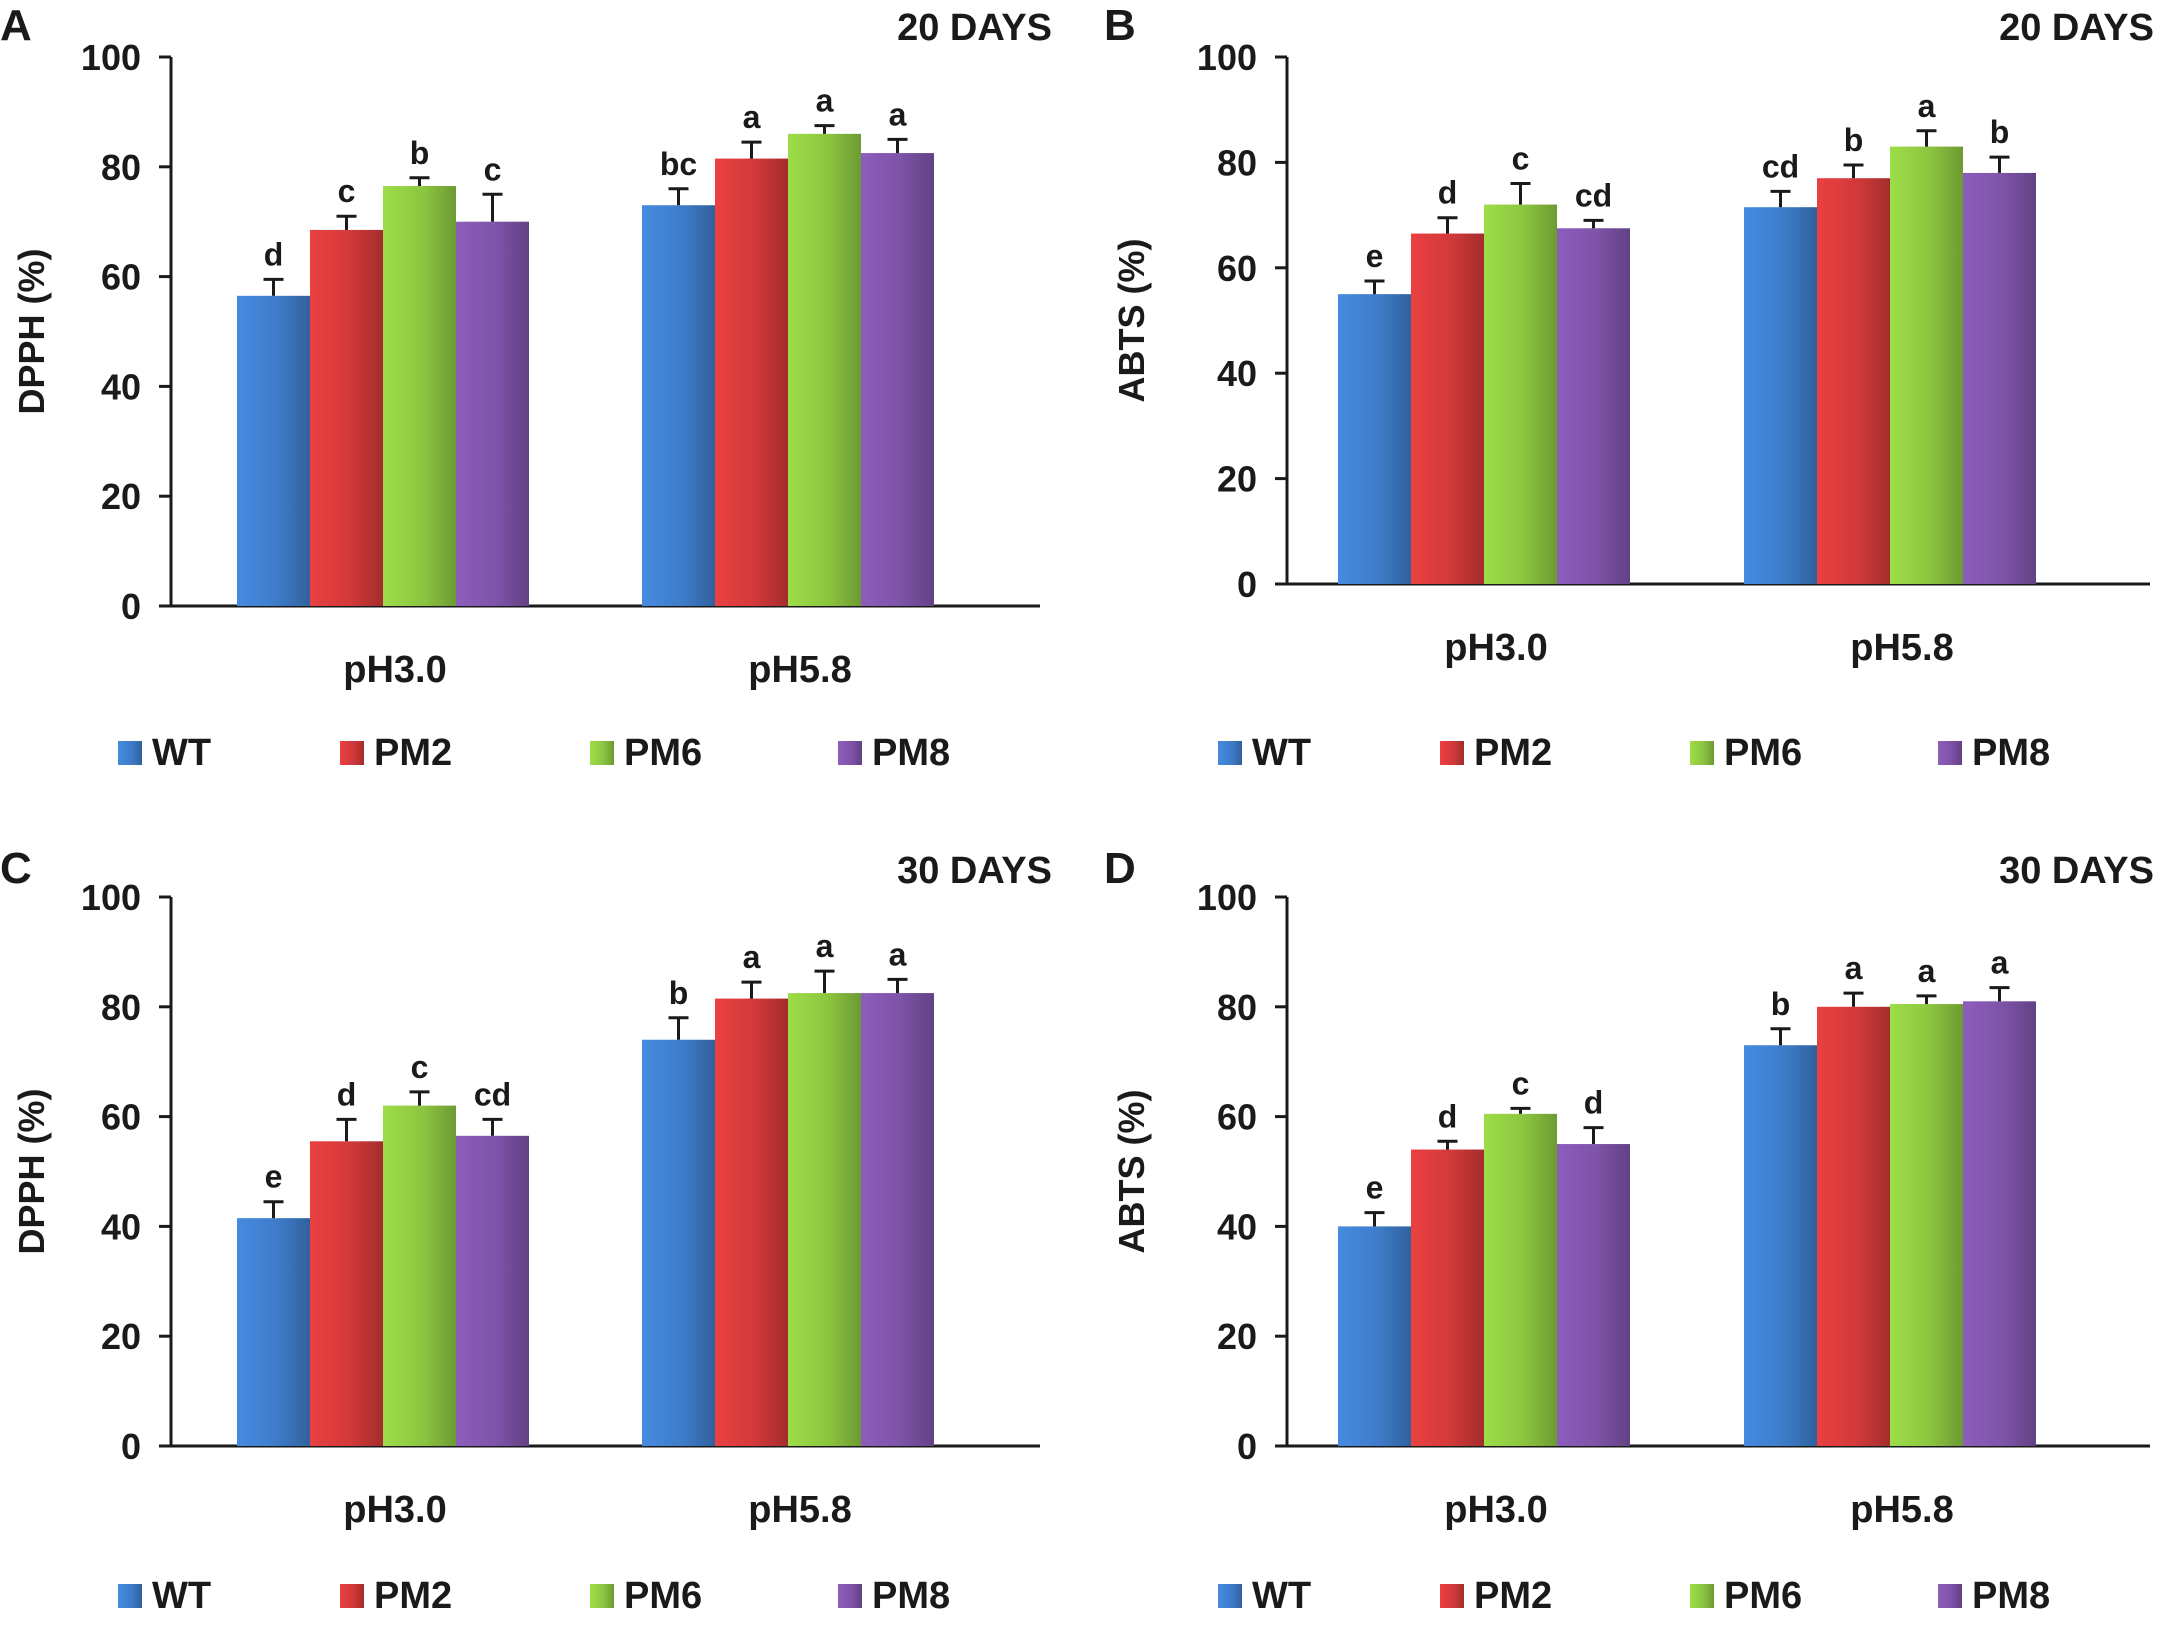 The image size is (2158, 1627). I want to click on panel-title: 20 DAYS, so click(974, 28).